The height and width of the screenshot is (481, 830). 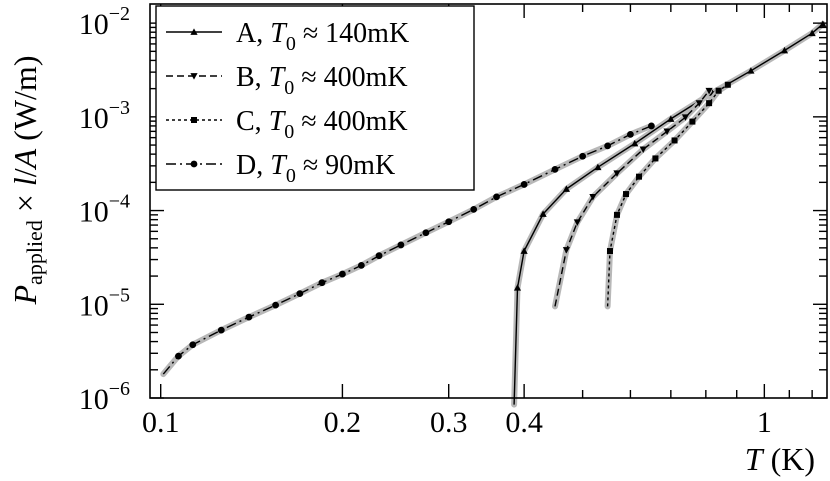 I want to click on series-B-band, so click(x=632, y=198).